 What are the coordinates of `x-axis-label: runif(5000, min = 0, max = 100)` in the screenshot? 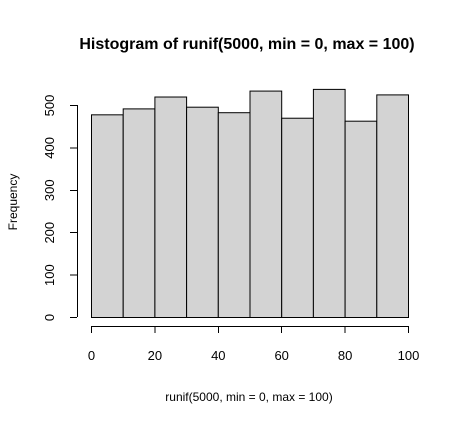 It's located at (248, 397).